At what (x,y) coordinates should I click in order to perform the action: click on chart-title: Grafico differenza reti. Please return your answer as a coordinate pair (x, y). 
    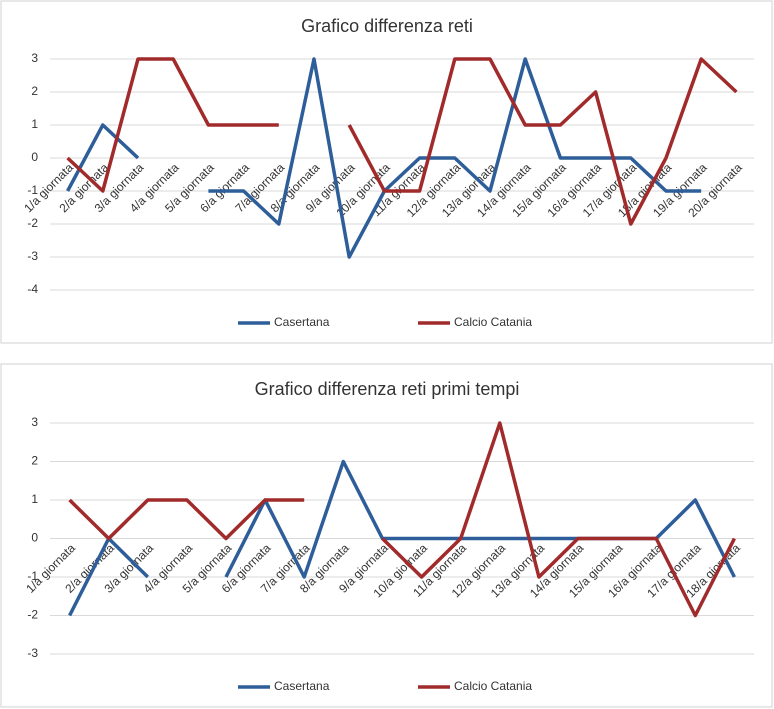
    Looking at the image, I should click on (387, 26).